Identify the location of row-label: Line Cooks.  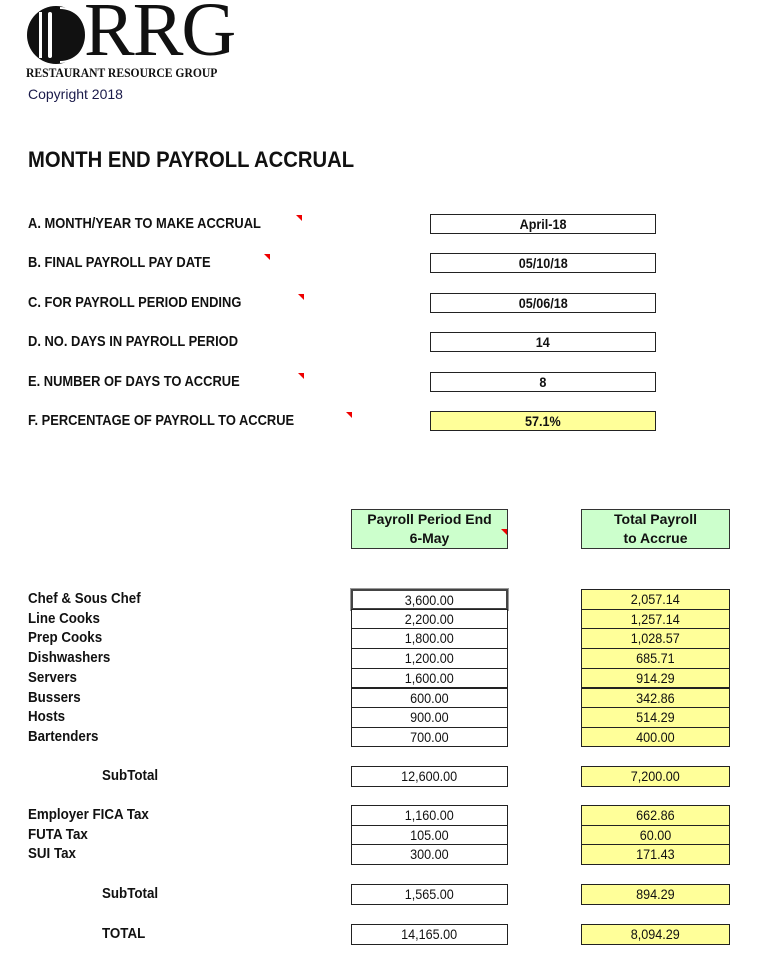
(64, 618).